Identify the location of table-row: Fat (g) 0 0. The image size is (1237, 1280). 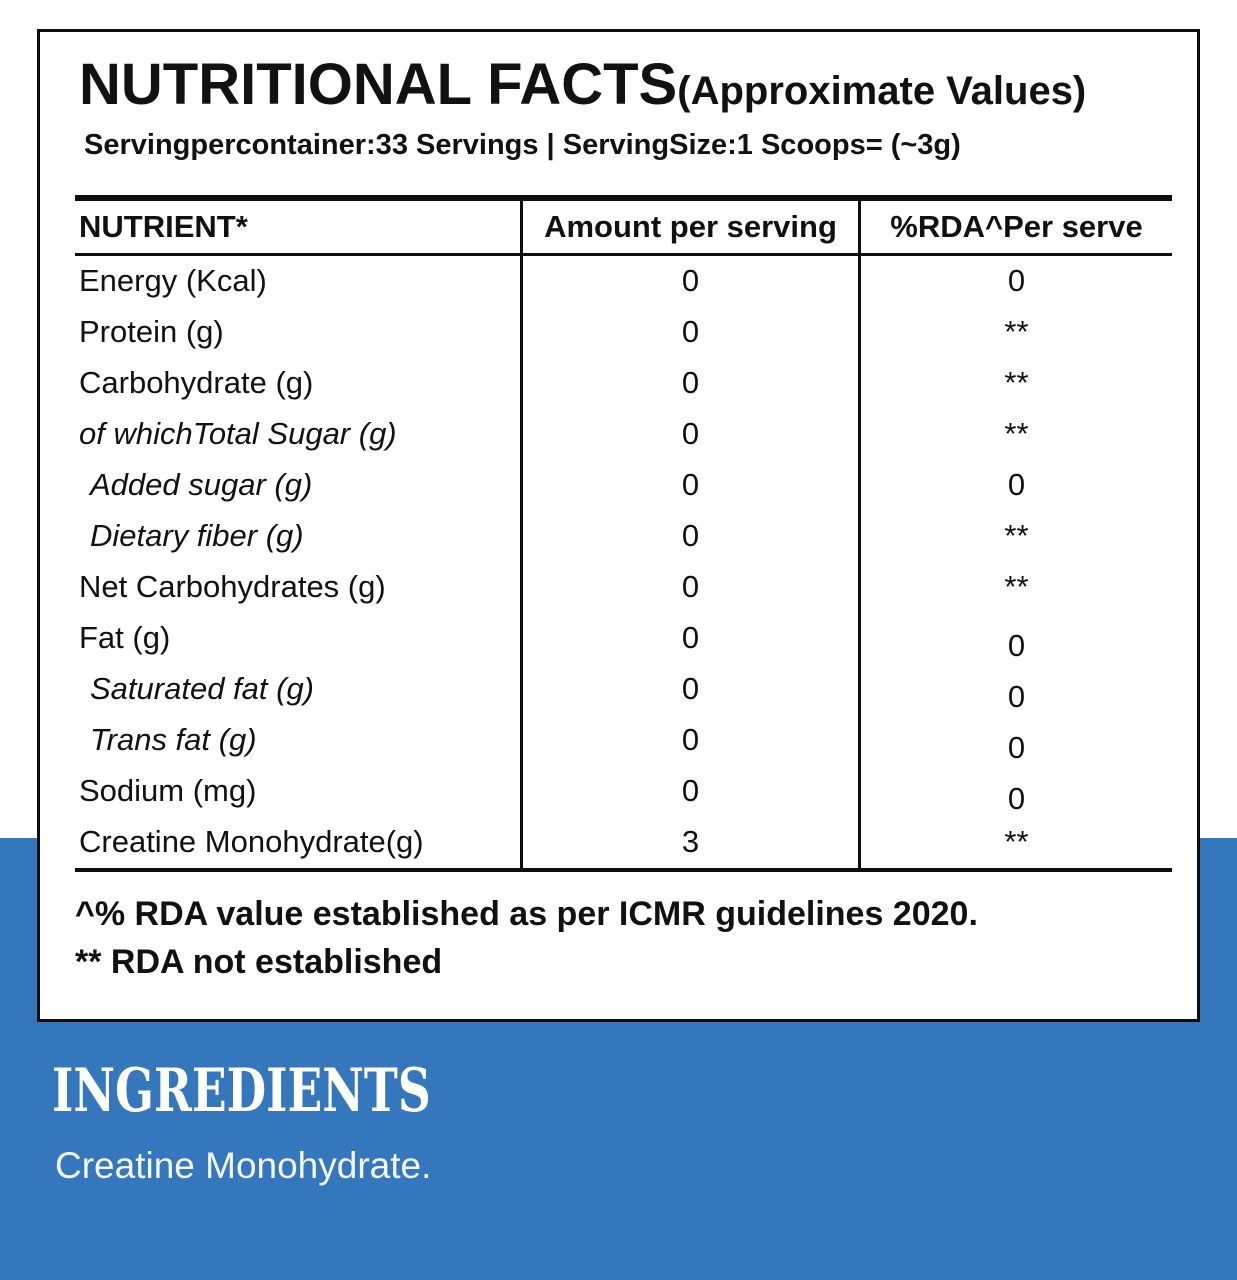
(623, 638).